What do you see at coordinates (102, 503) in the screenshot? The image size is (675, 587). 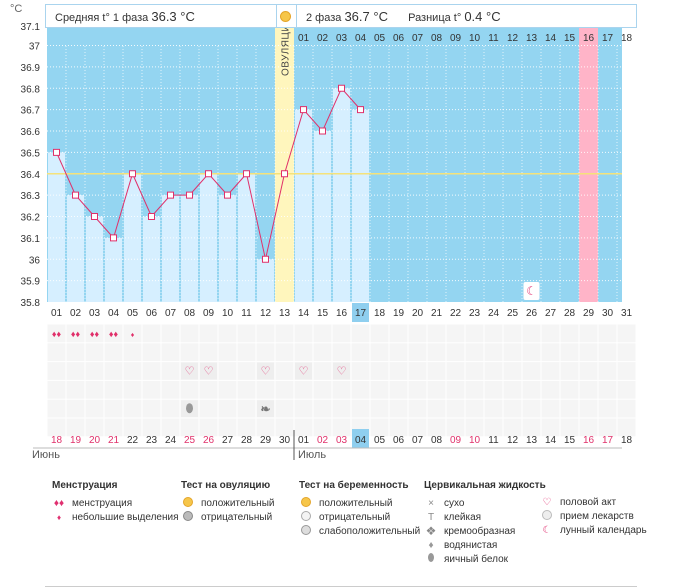 I see `legend-item: менструация` at bounding box center [102, 503].